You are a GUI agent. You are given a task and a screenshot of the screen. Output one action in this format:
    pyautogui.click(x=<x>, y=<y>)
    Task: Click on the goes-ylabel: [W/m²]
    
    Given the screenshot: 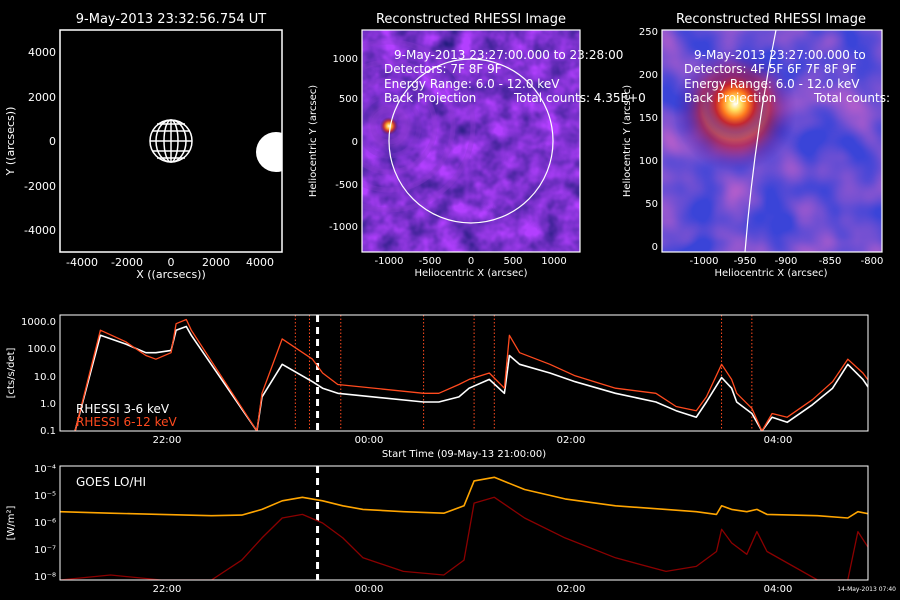 What is the action you would take?
    pyautogui.click(x=11, y=522)
    